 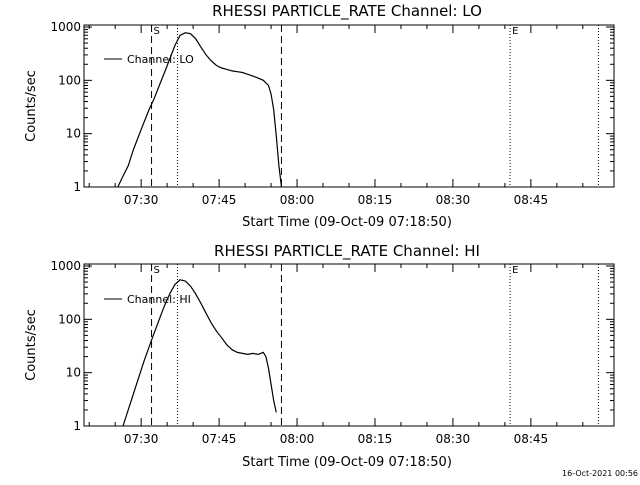 I want to click on chart-title: RHESSI PARTICLE_RATE Channel: HI, so click(x=347, y=251).